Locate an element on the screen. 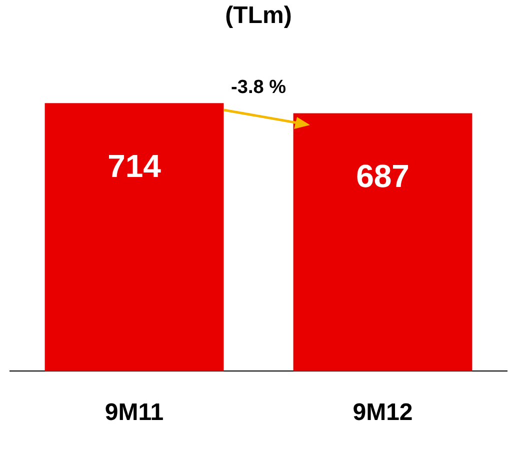 This screenshot has height=456, width=517. x-tick-label: 9M11 is located at coordinates (134, 412).